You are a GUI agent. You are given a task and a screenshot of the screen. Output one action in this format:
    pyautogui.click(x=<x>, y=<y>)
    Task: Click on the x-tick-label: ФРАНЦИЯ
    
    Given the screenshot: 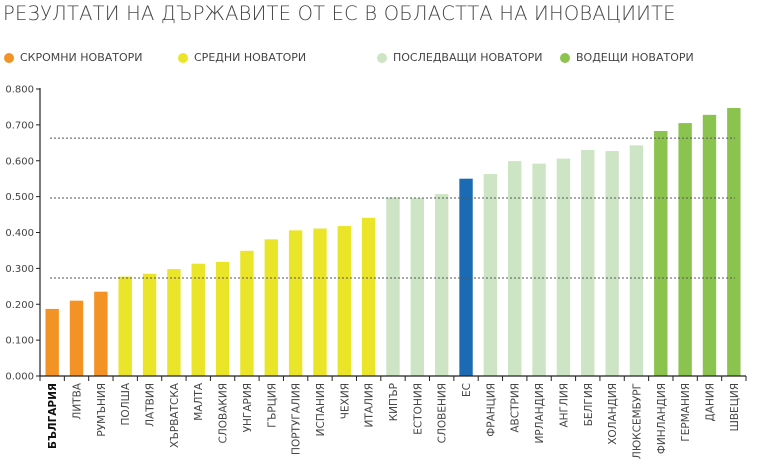 What is the action you would take?
    pyautogui.click(x=491, y=410)
    